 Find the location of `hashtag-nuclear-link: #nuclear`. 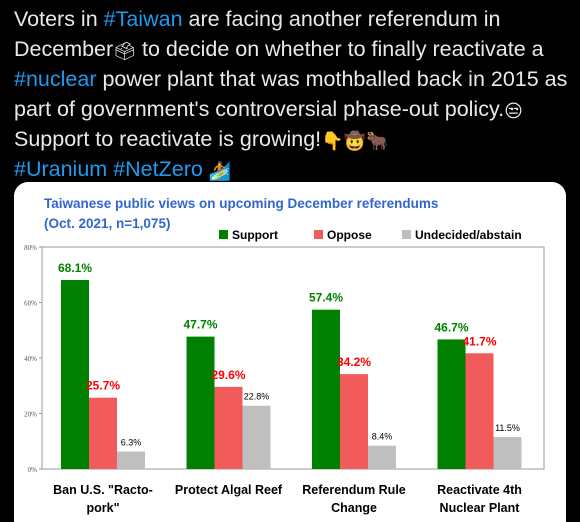

hashtag-nuclear-link: #nuclear is located at coordinates (55, 79).